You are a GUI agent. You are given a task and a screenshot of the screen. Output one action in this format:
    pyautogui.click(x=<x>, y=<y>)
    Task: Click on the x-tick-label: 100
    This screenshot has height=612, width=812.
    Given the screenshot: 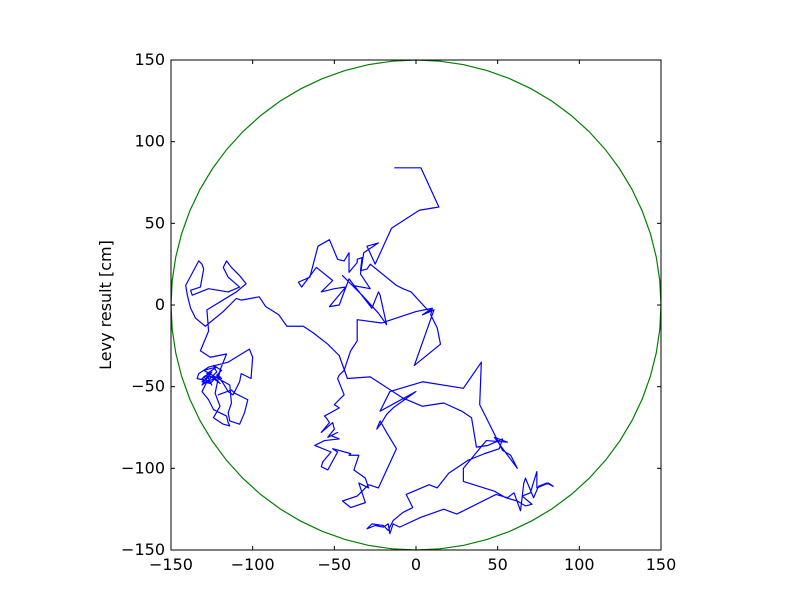 What is the action you would take?
    pyautogui.click(x=579, y=564)
    